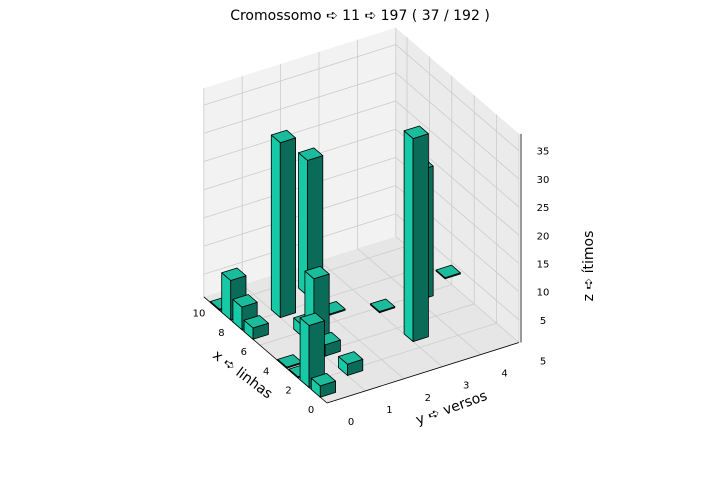 The width and height of the screenshot is (720, 480). I want to click on z-tick-label: 30, so click(543, 180).